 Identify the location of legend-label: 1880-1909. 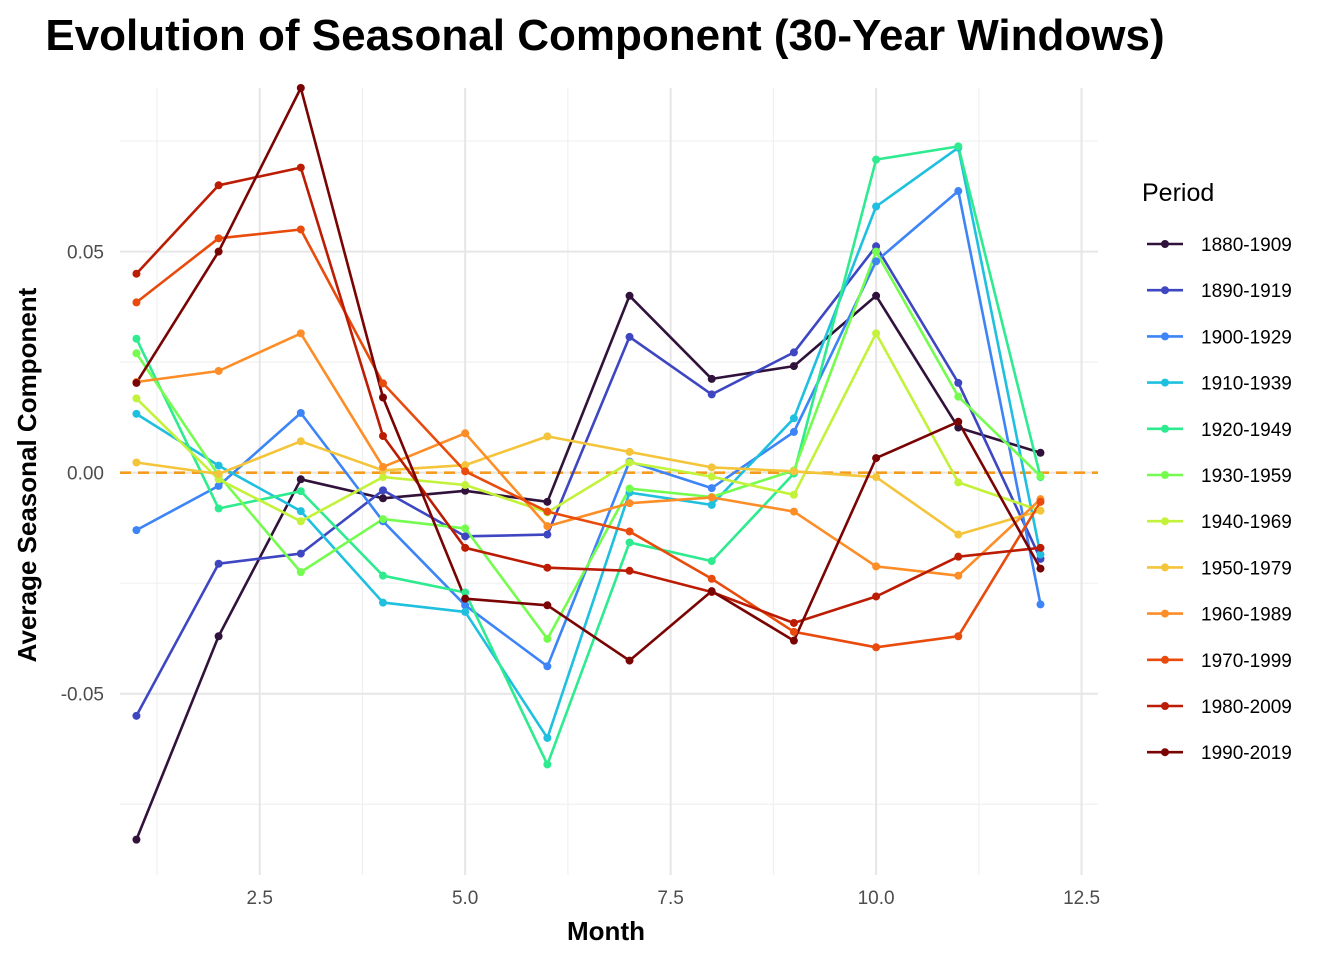
(1246, 245).